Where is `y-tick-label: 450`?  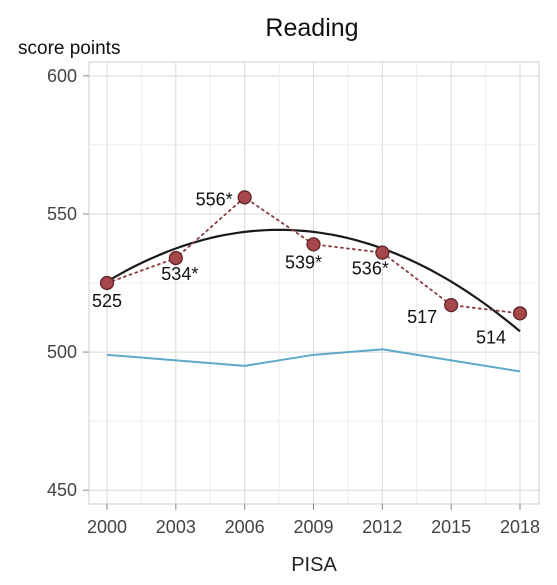
y-tick-label: 450 is located at coordinates (62, 490).